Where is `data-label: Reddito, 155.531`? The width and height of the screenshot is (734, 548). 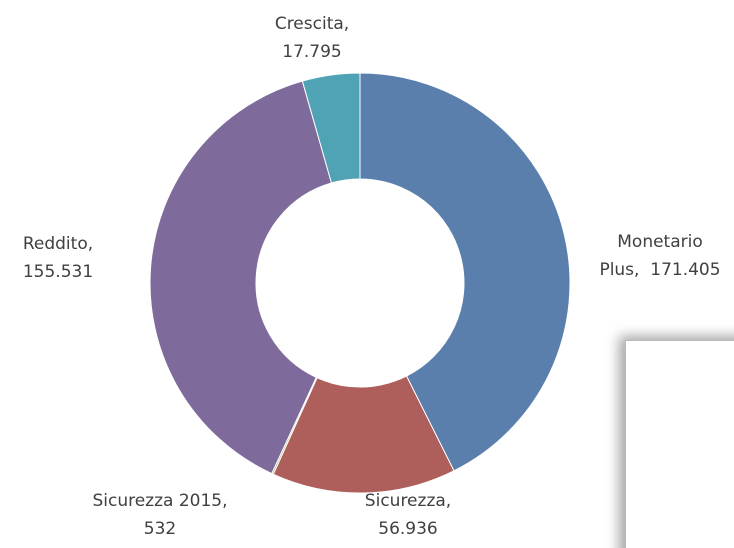 data-label: Reddito, 155.531 is located at coordinates (58, 258).